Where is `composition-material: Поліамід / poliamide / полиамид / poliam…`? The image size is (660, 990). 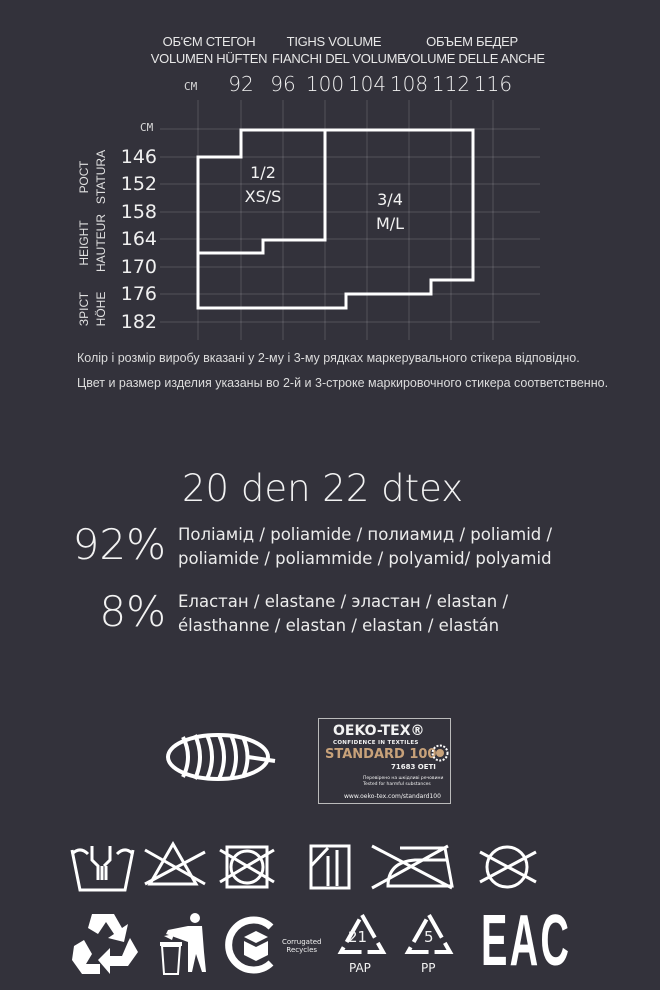 composition-material: Поліамід / poliamide / полиамид / poliam… is located at coordinates (365, 547).